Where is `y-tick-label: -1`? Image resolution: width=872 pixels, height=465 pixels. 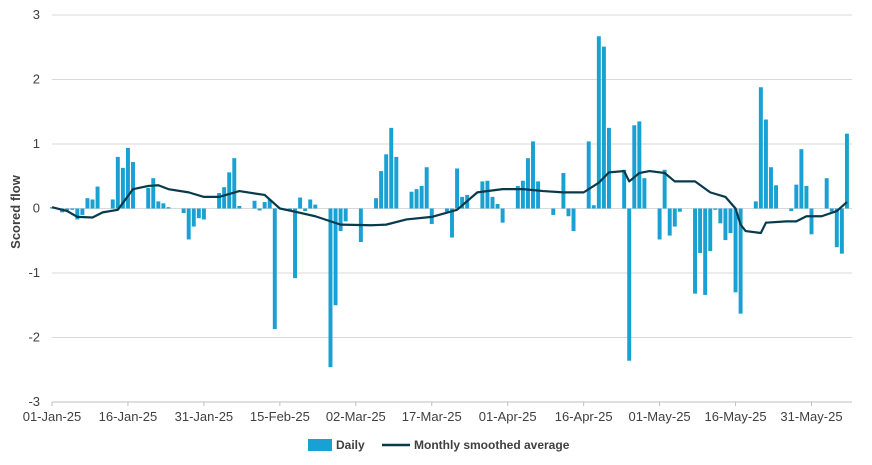
y-tick-label: -1 is located at coordinates (34, 272).